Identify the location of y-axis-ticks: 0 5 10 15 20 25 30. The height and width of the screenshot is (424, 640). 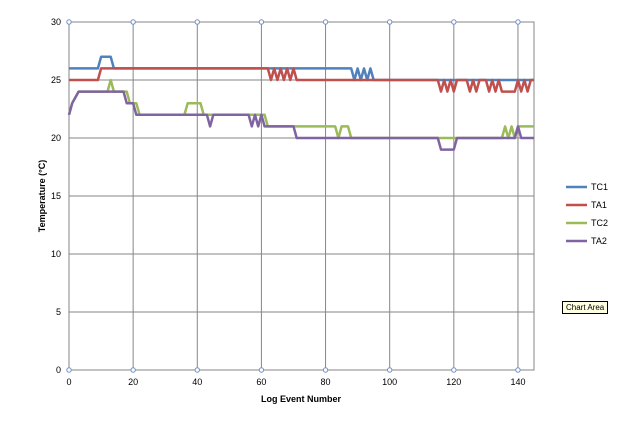
(56, 196).